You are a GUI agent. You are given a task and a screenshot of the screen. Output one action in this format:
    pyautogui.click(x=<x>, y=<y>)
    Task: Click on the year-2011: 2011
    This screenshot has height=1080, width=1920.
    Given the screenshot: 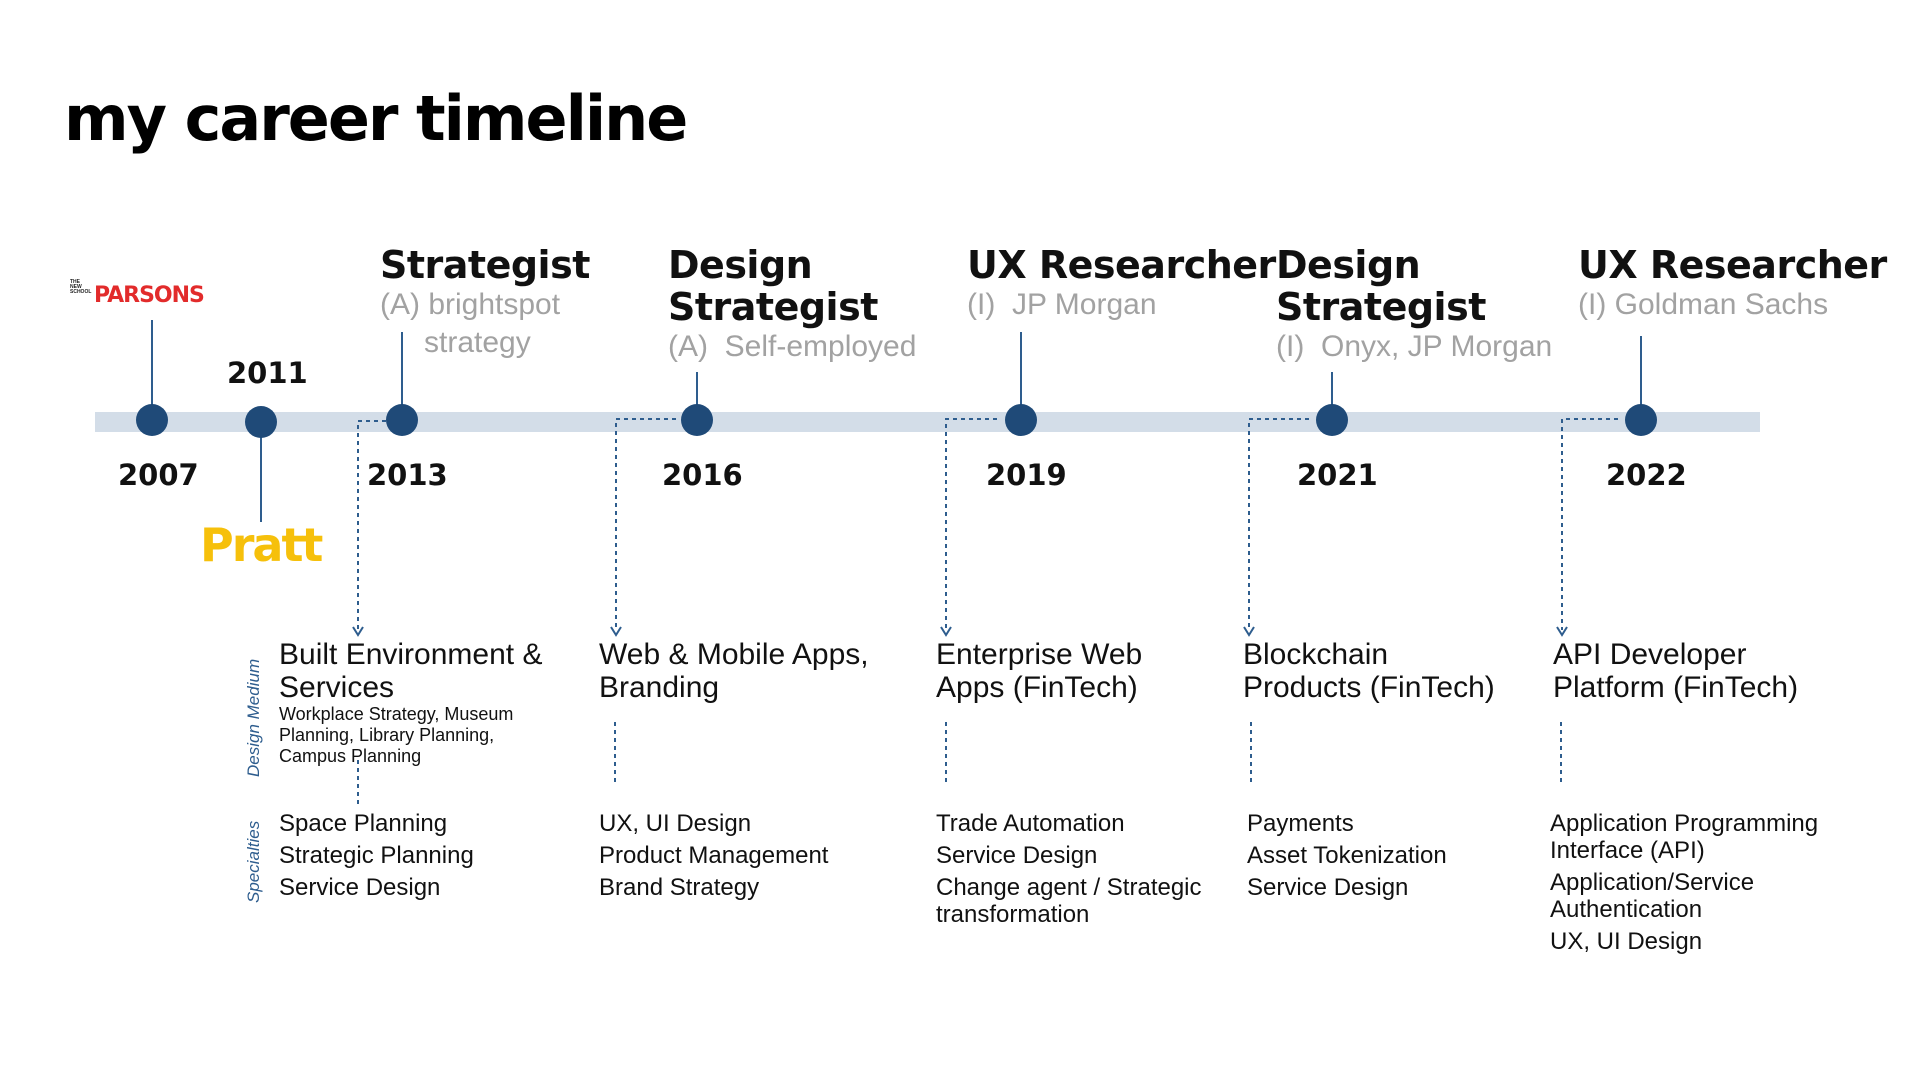 What is the action you would take?
    pyautogui.click(x=267, y=373)
    